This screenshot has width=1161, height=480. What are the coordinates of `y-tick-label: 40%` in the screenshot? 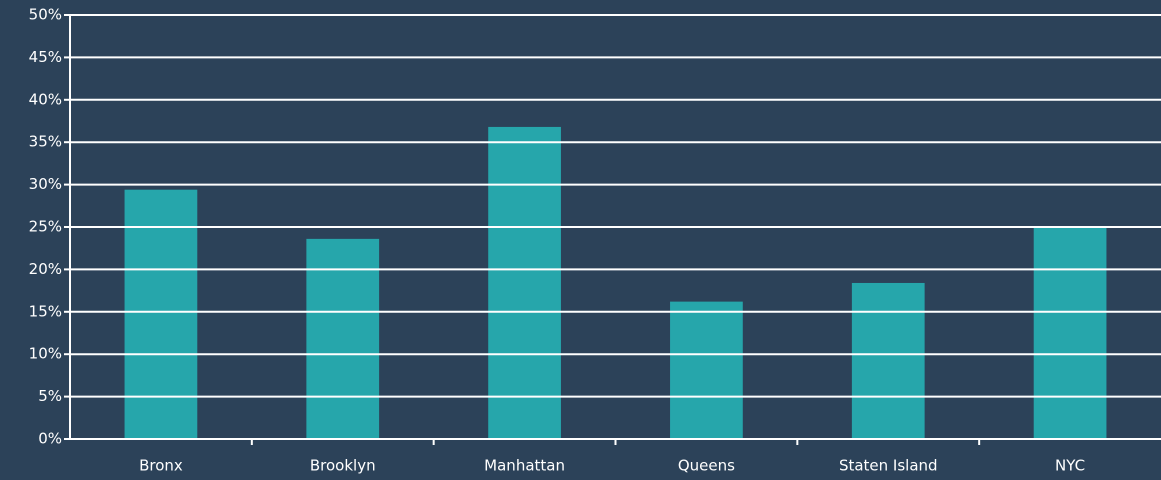 It's located at (45, 99).